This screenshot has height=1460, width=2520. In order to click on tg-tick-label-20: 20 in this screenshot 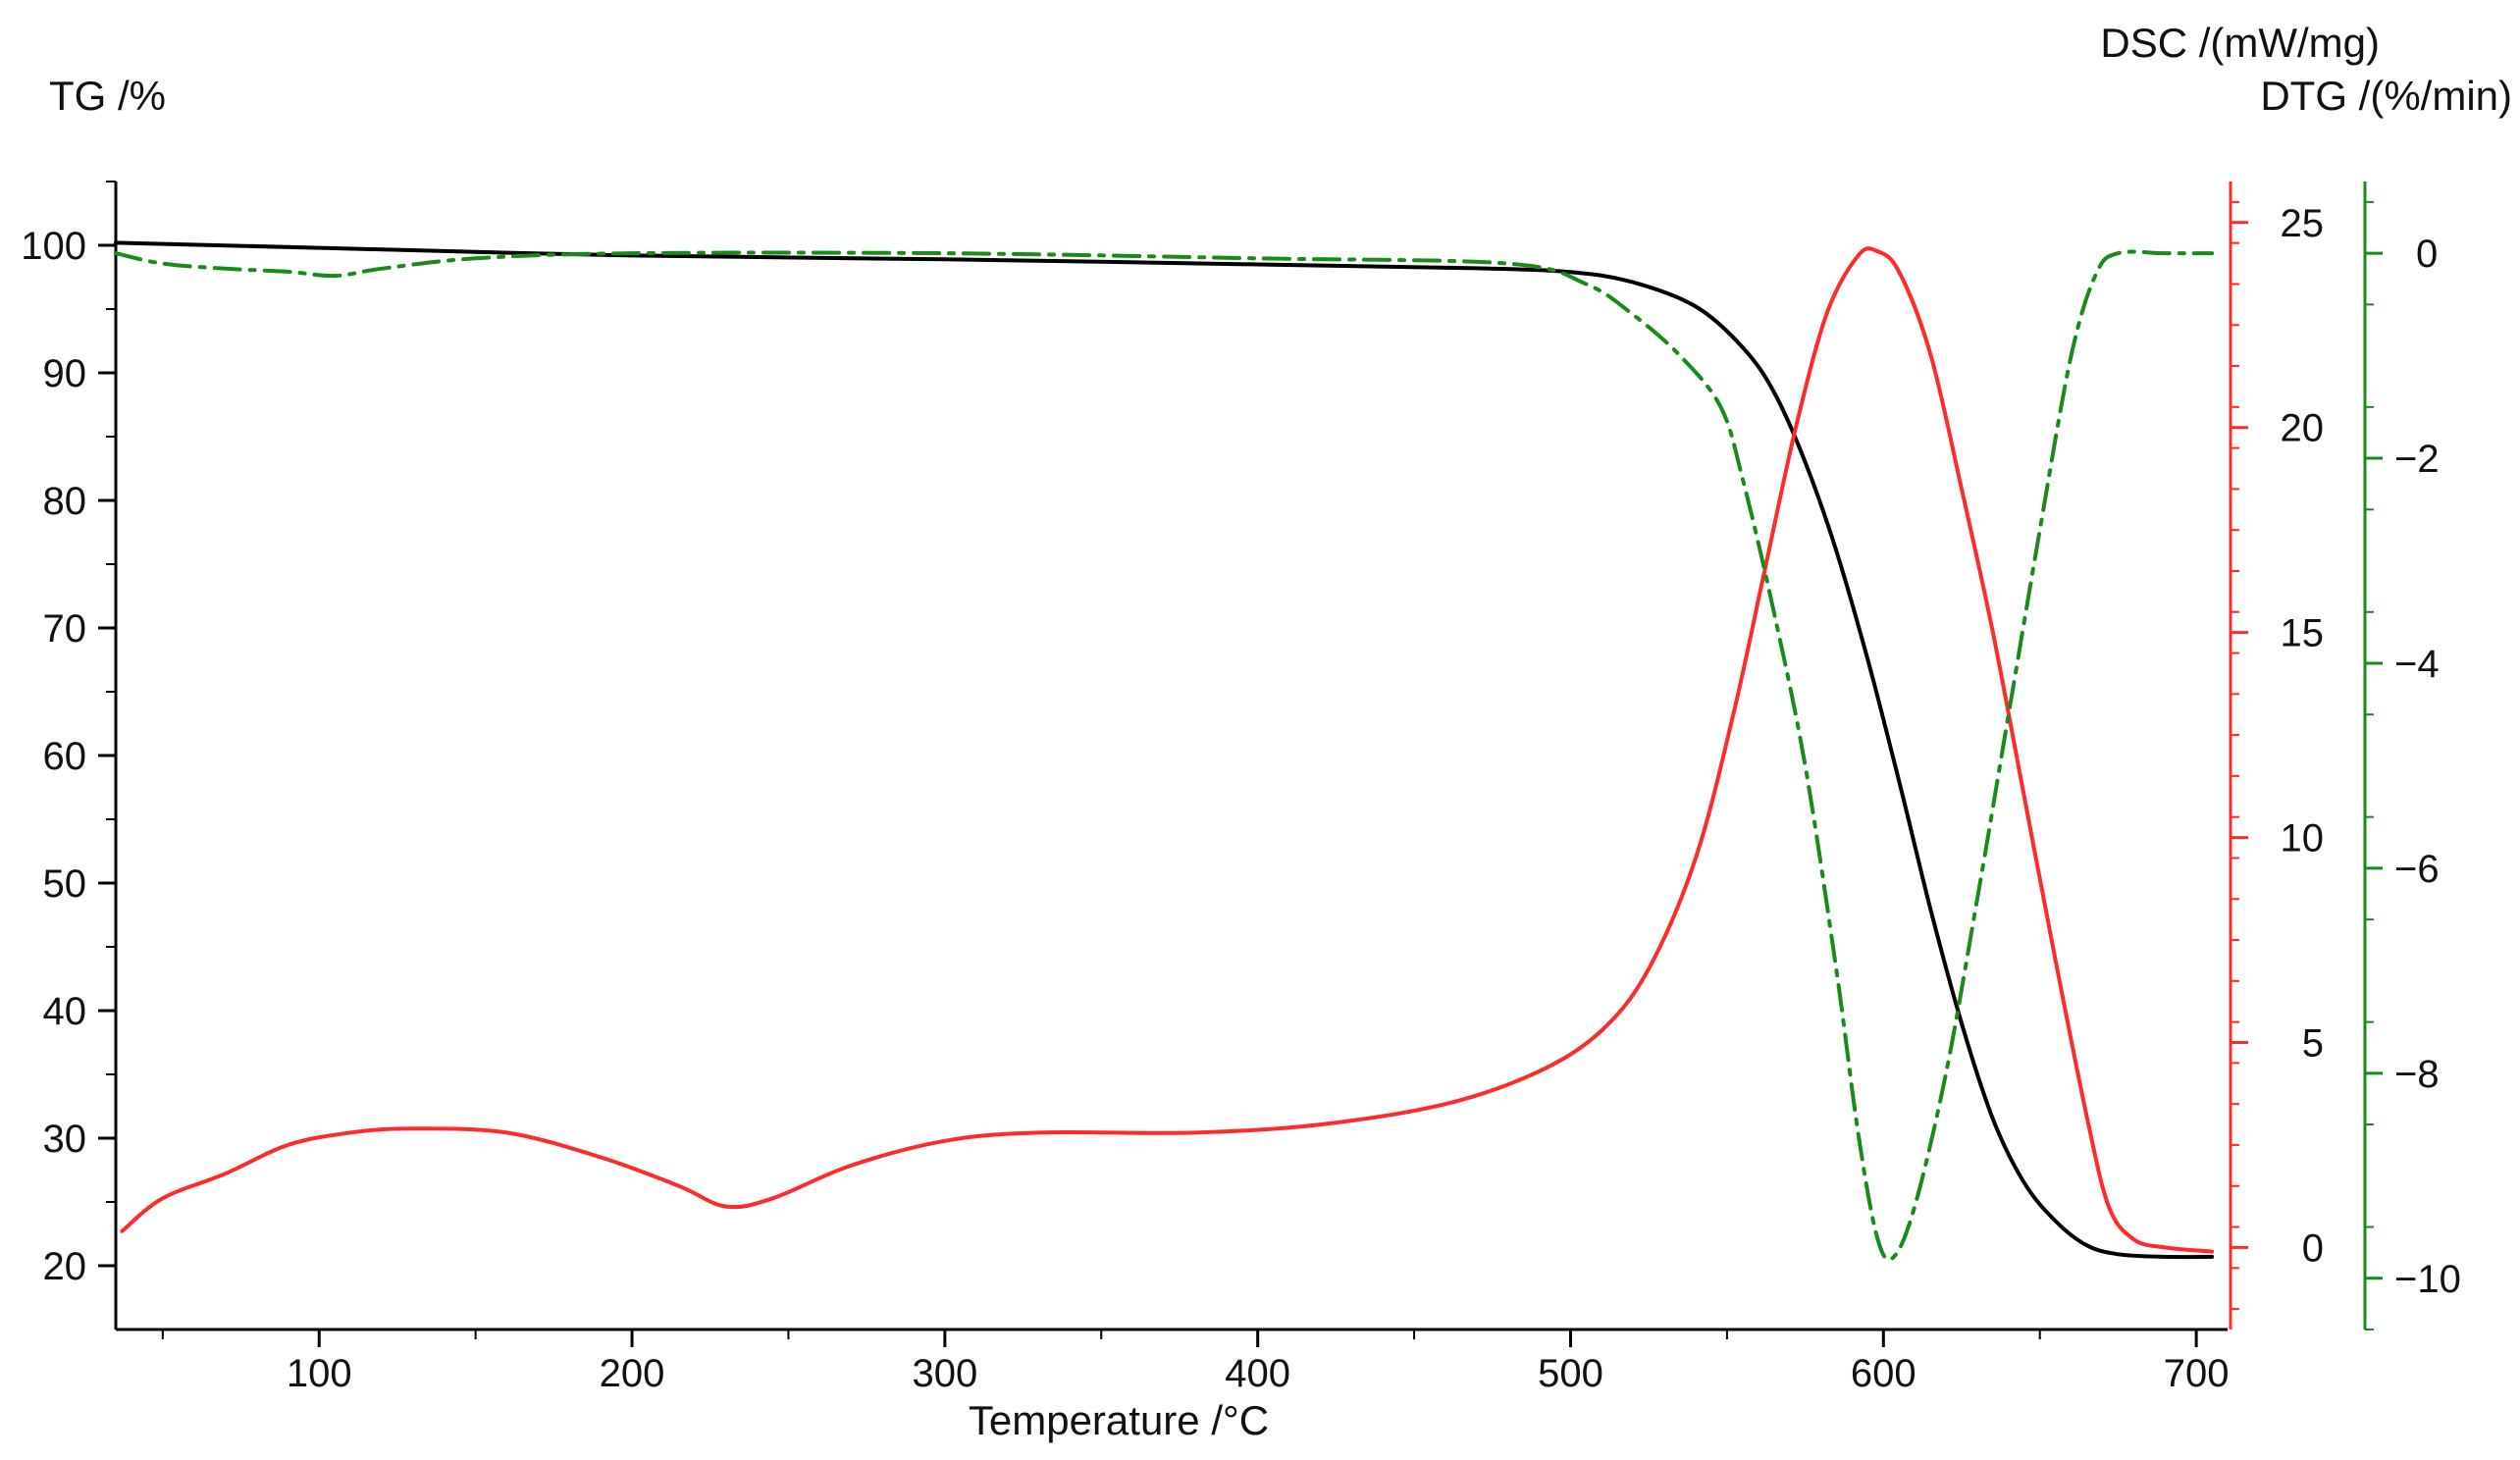, I will do `click(65, 1267)`.